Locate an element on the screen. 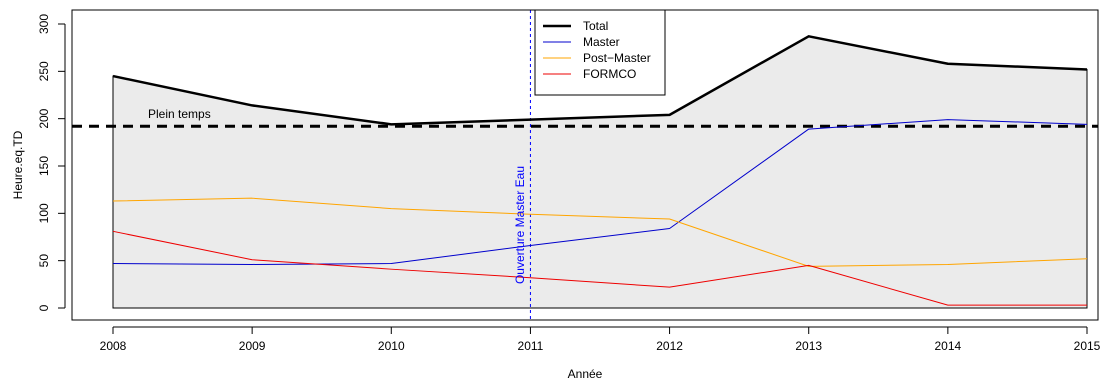 The height and width of the screenshot is (382, 1116). y-axis-title: Heure.eq.TD is located at coordinates (18, 164).